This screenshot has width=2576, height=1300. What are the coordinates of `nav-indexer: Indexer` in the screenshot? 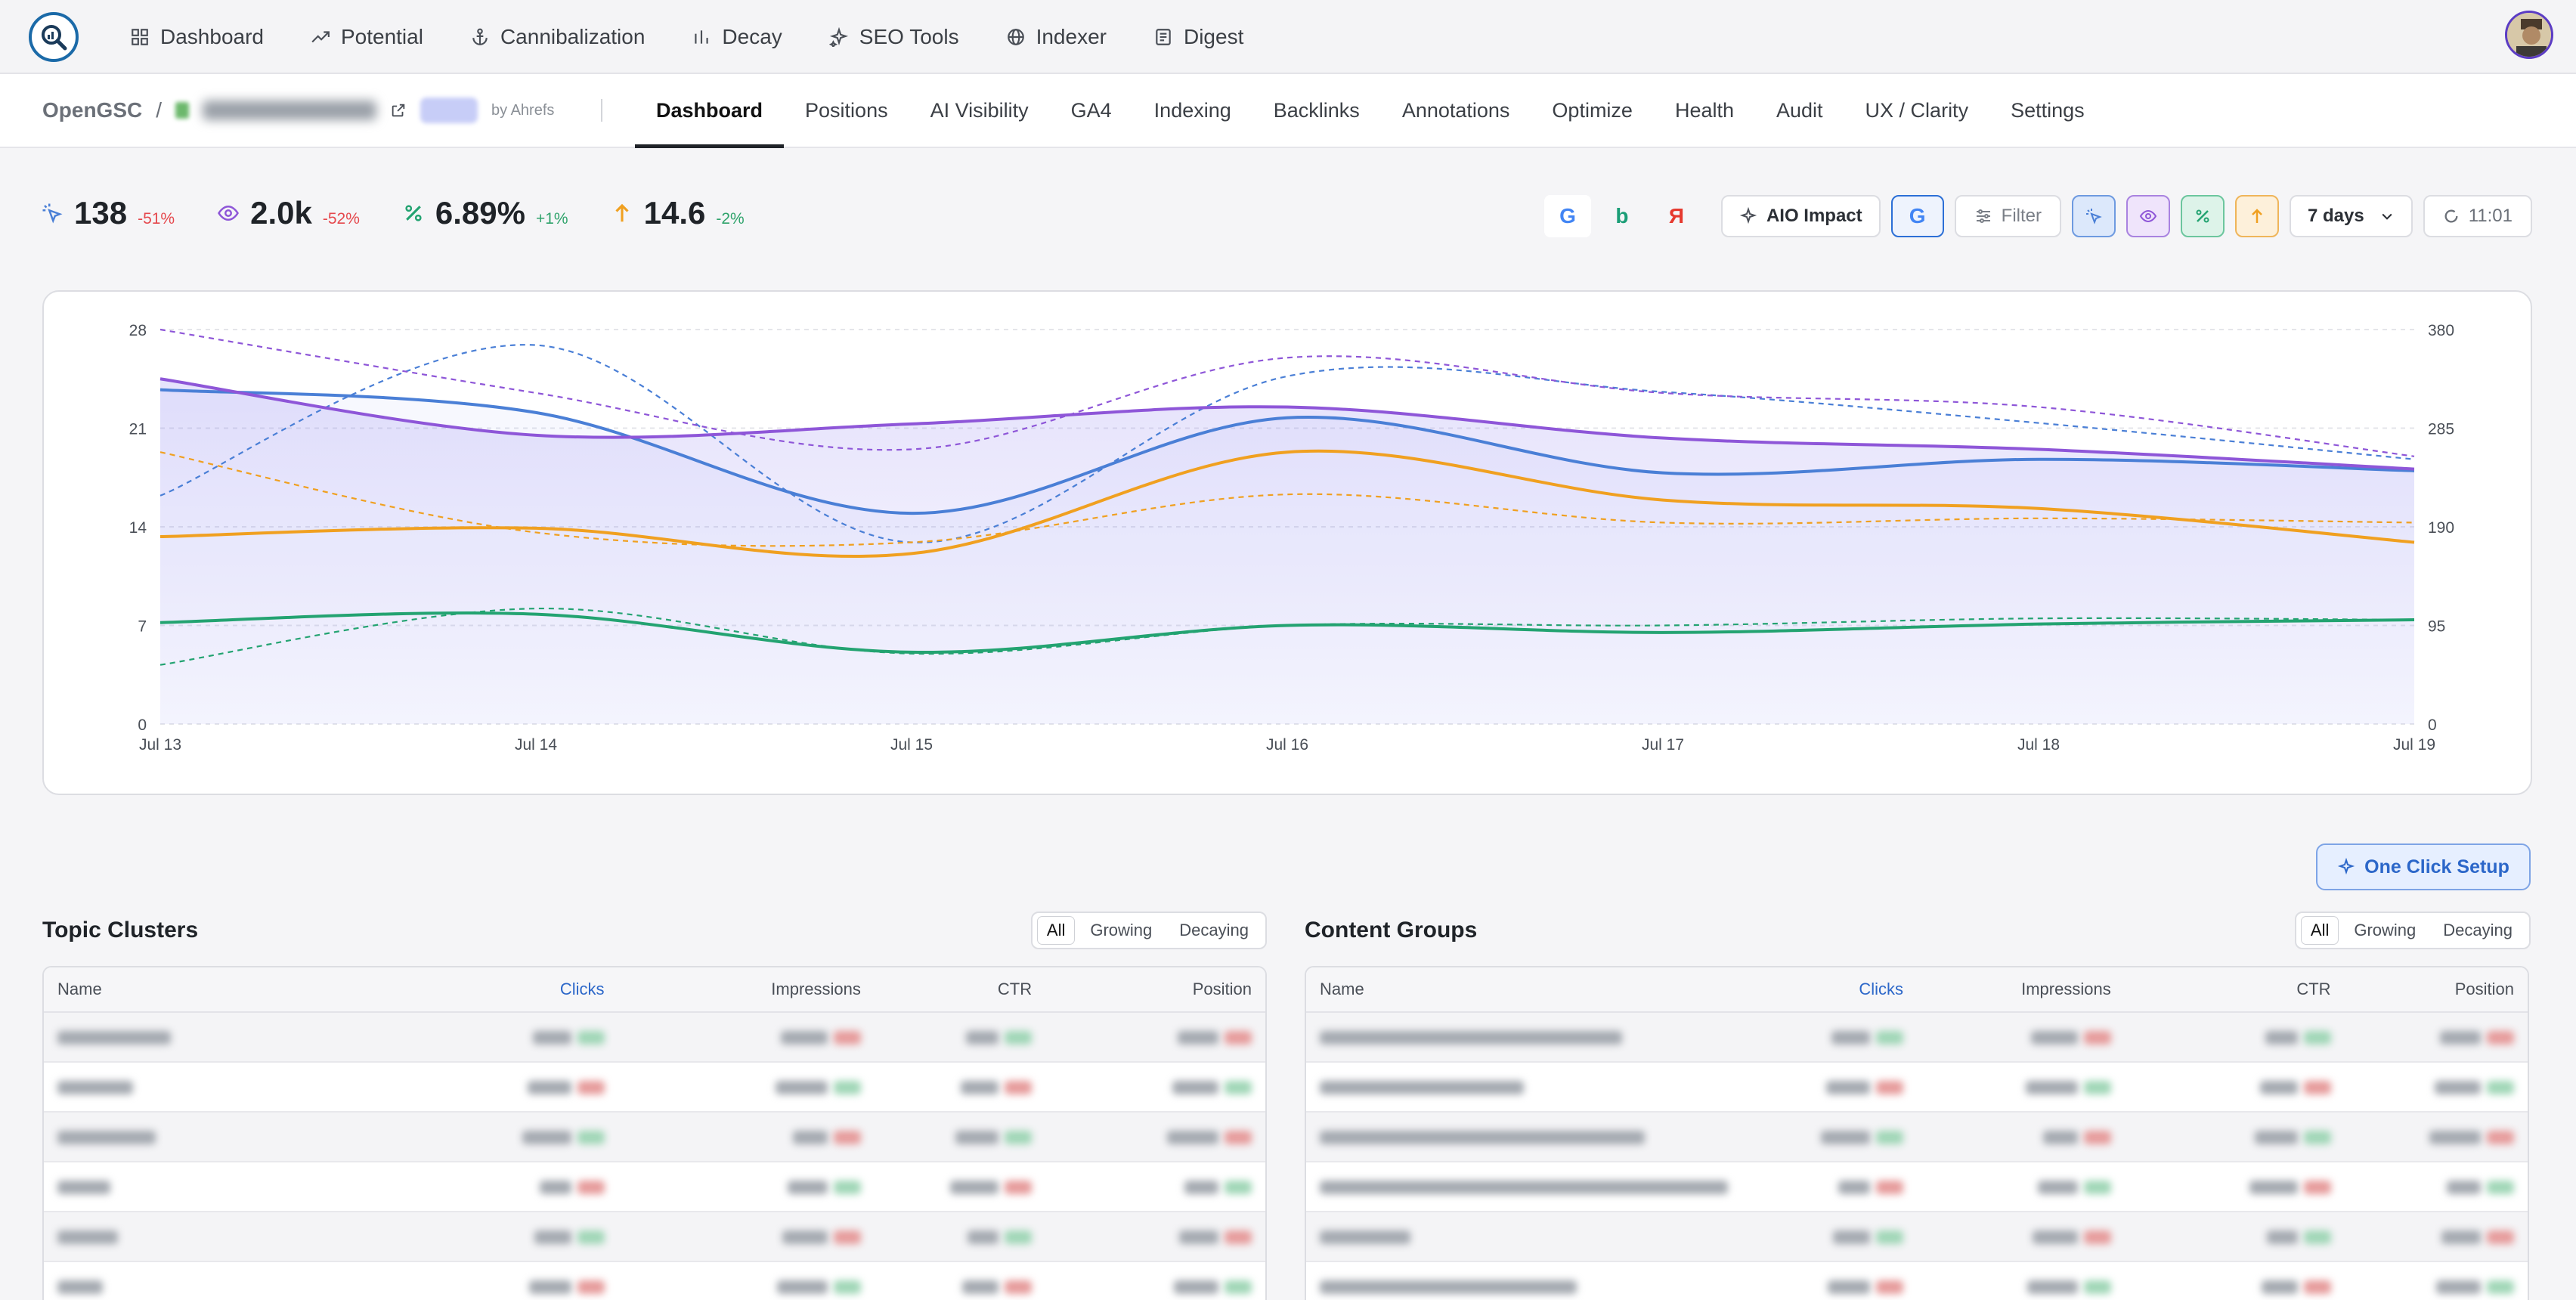 It's located at (1056, 37).